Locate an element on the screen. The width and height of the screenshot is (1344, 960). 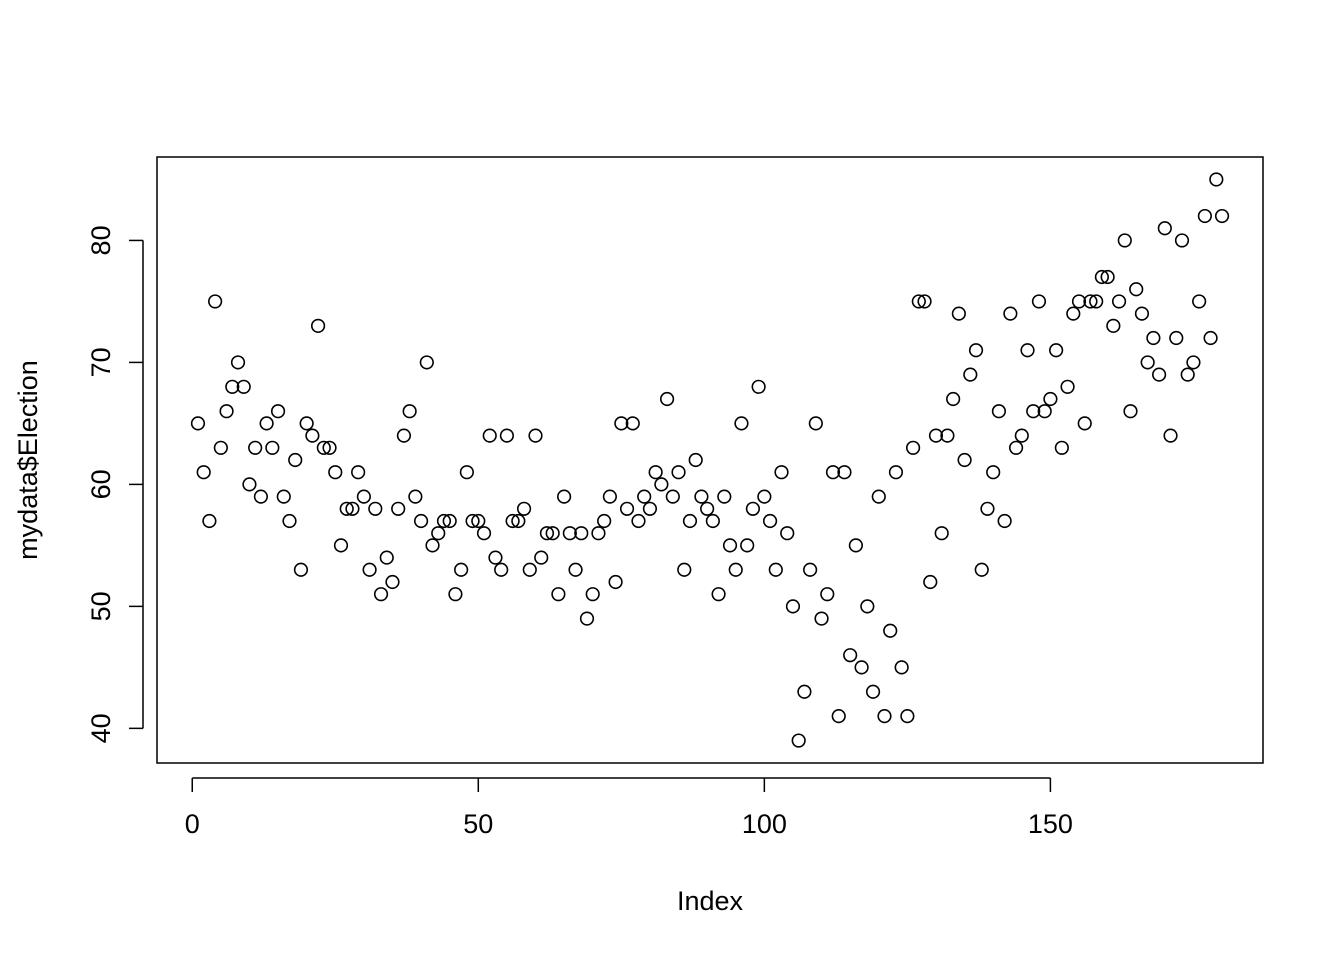
x-tick-label: 100 is located at coordinates (764, 824).